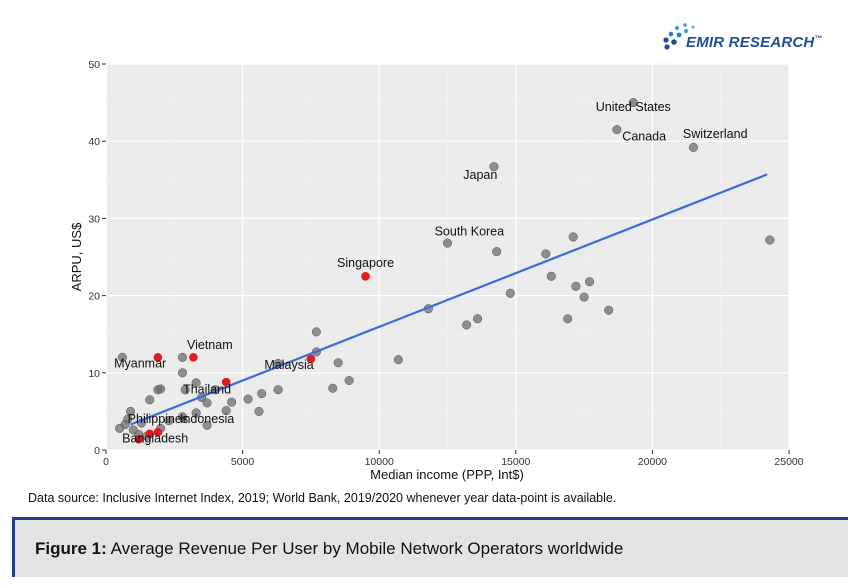  What do you see at coordinates (288, 365) in the screenshot?
I see `point-label: Malaysia` at bounding box center [288, 365].